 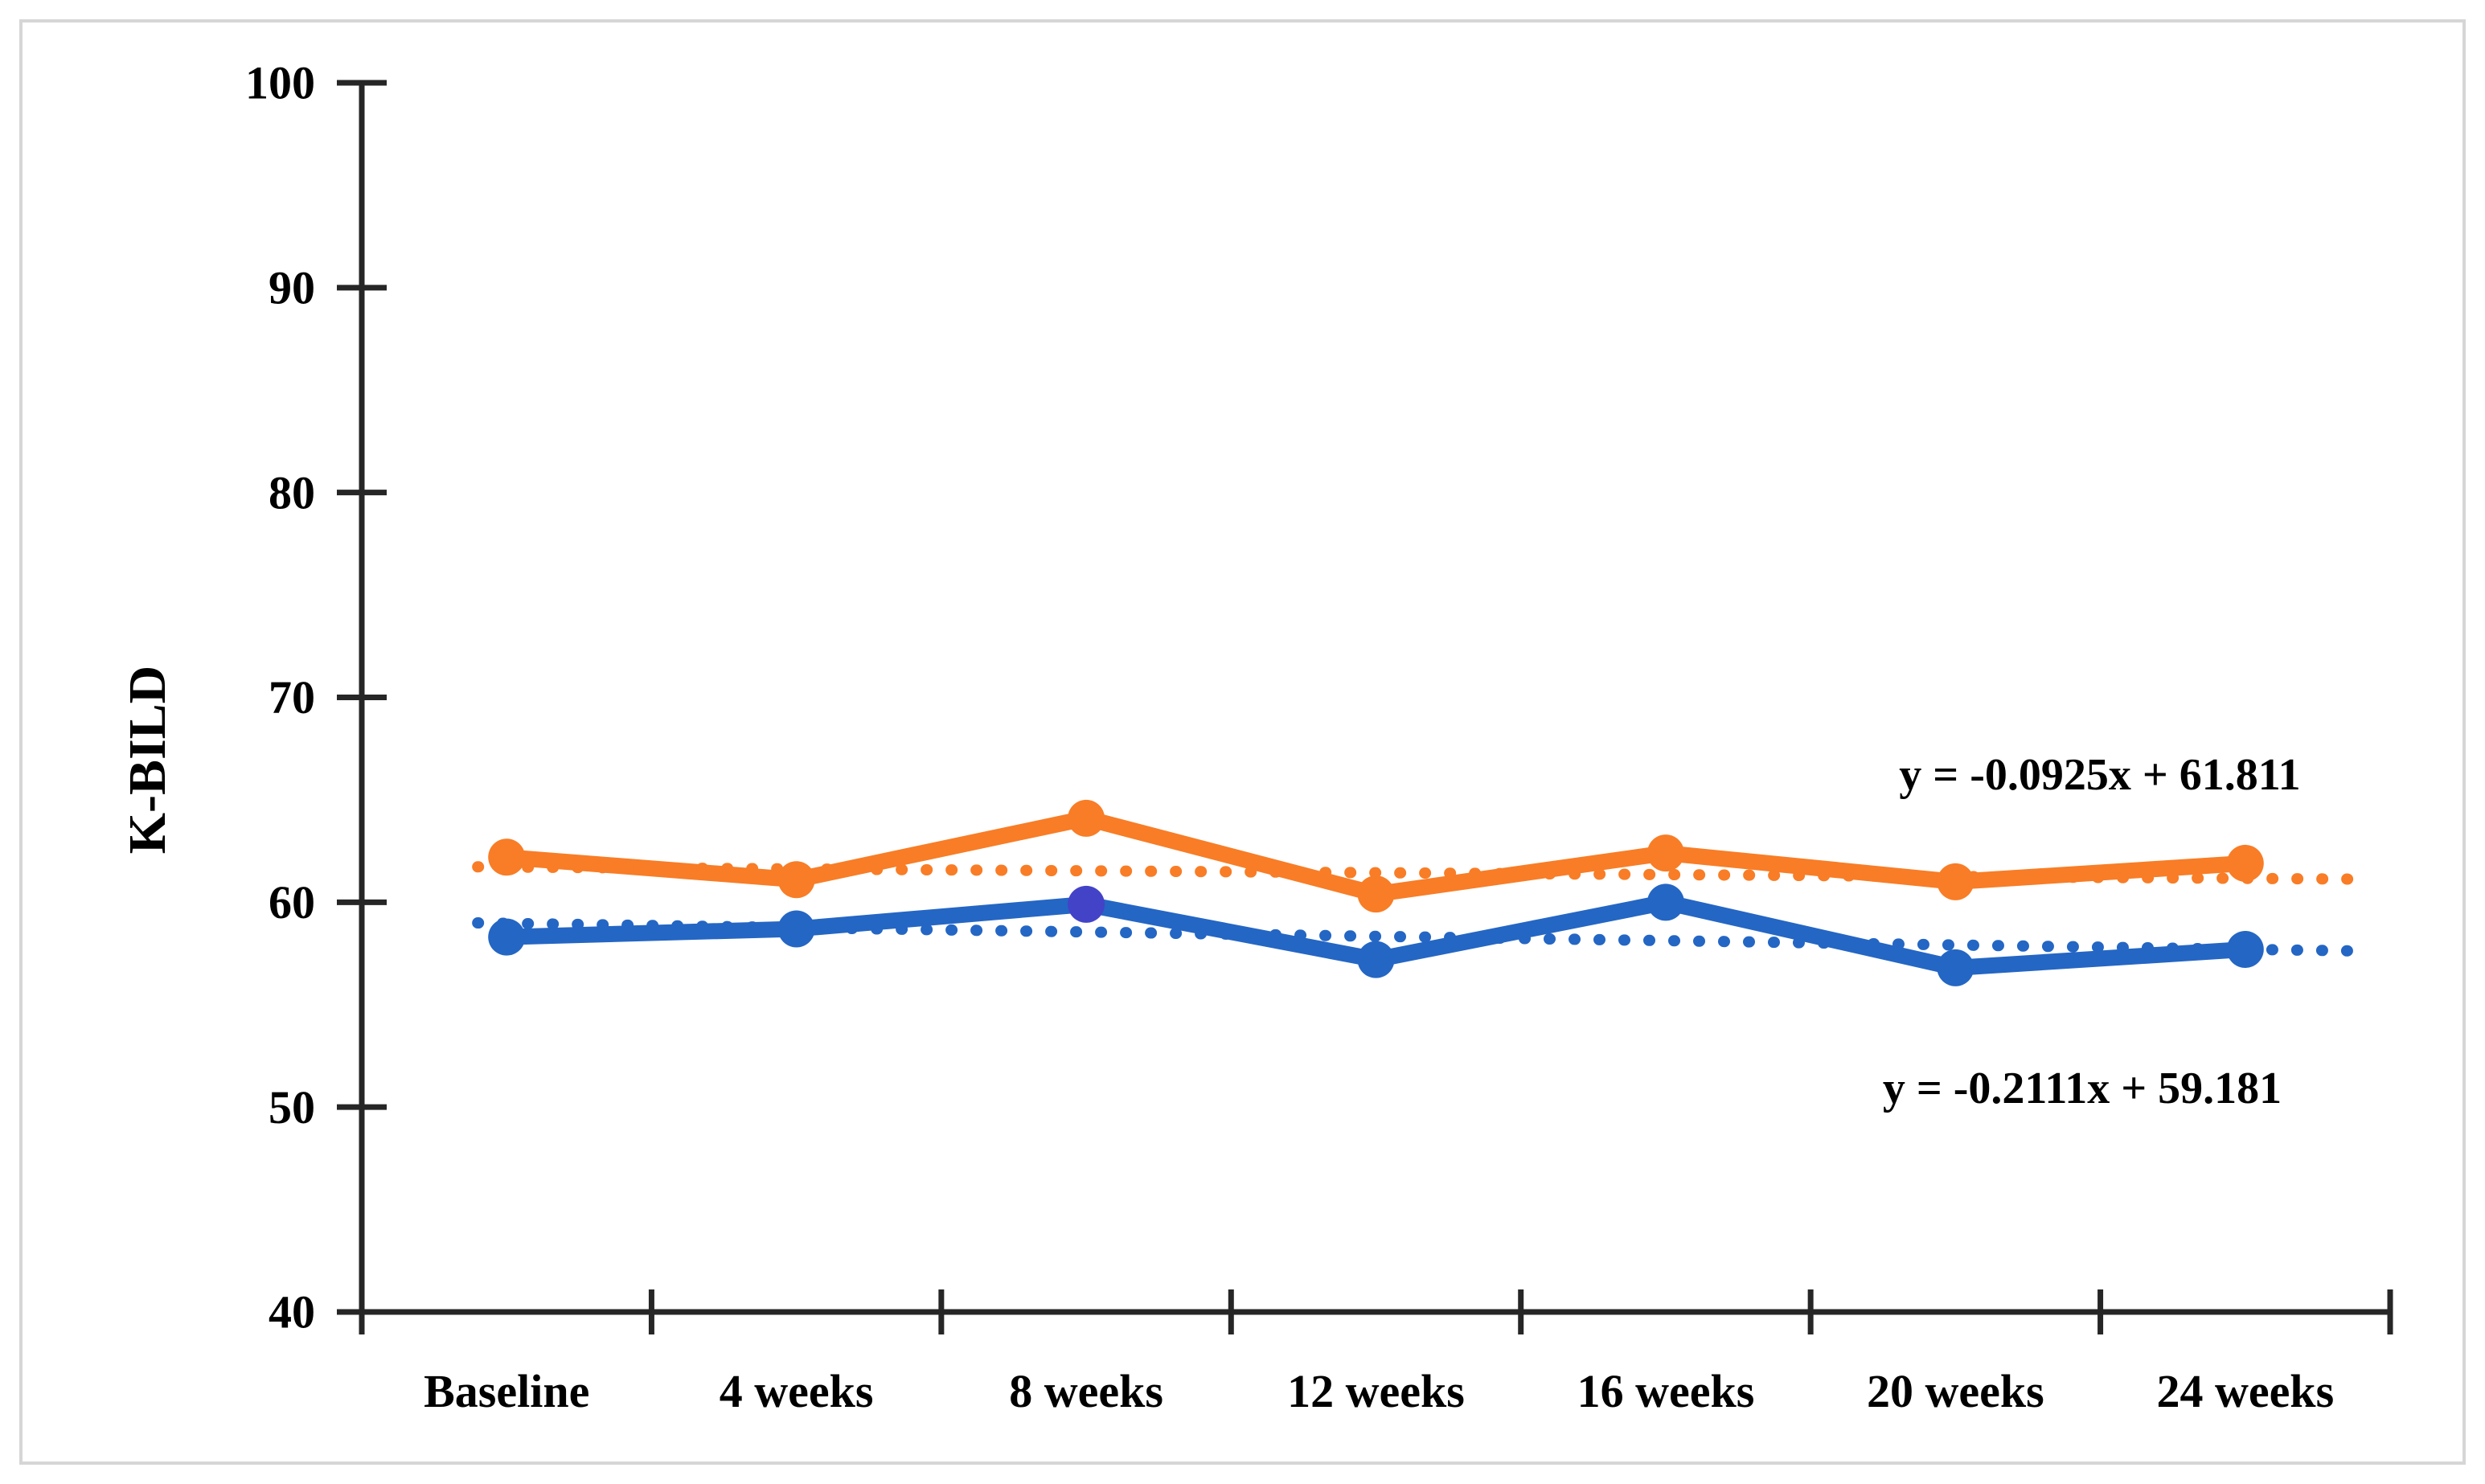 I want to click on x-category-label: 16 weeks, so click(x=1666, y=1391).